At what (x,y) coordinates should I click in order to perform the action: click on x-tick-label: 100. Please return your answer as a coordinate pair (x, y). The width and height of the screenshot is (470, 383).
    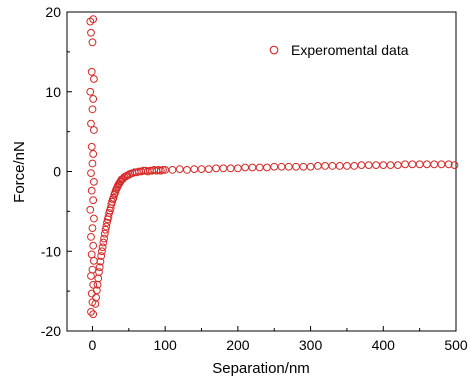
    Looking at the image, I should click on (165, 345).